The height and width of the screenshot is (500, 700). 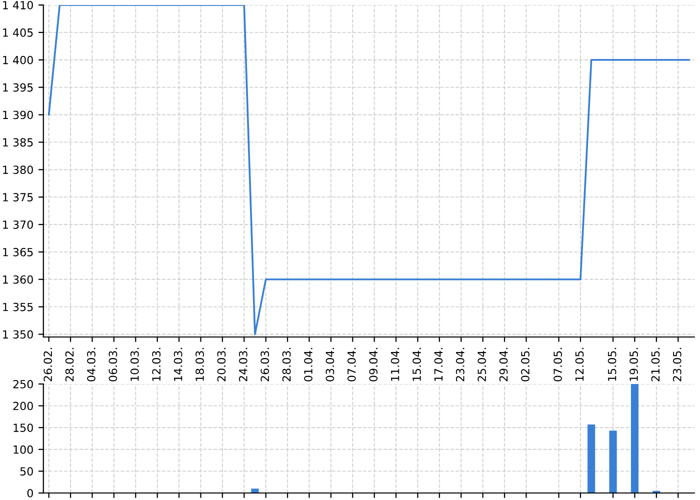 I want to click on x-tick-label: 04.03., so click(x=91, y=365).